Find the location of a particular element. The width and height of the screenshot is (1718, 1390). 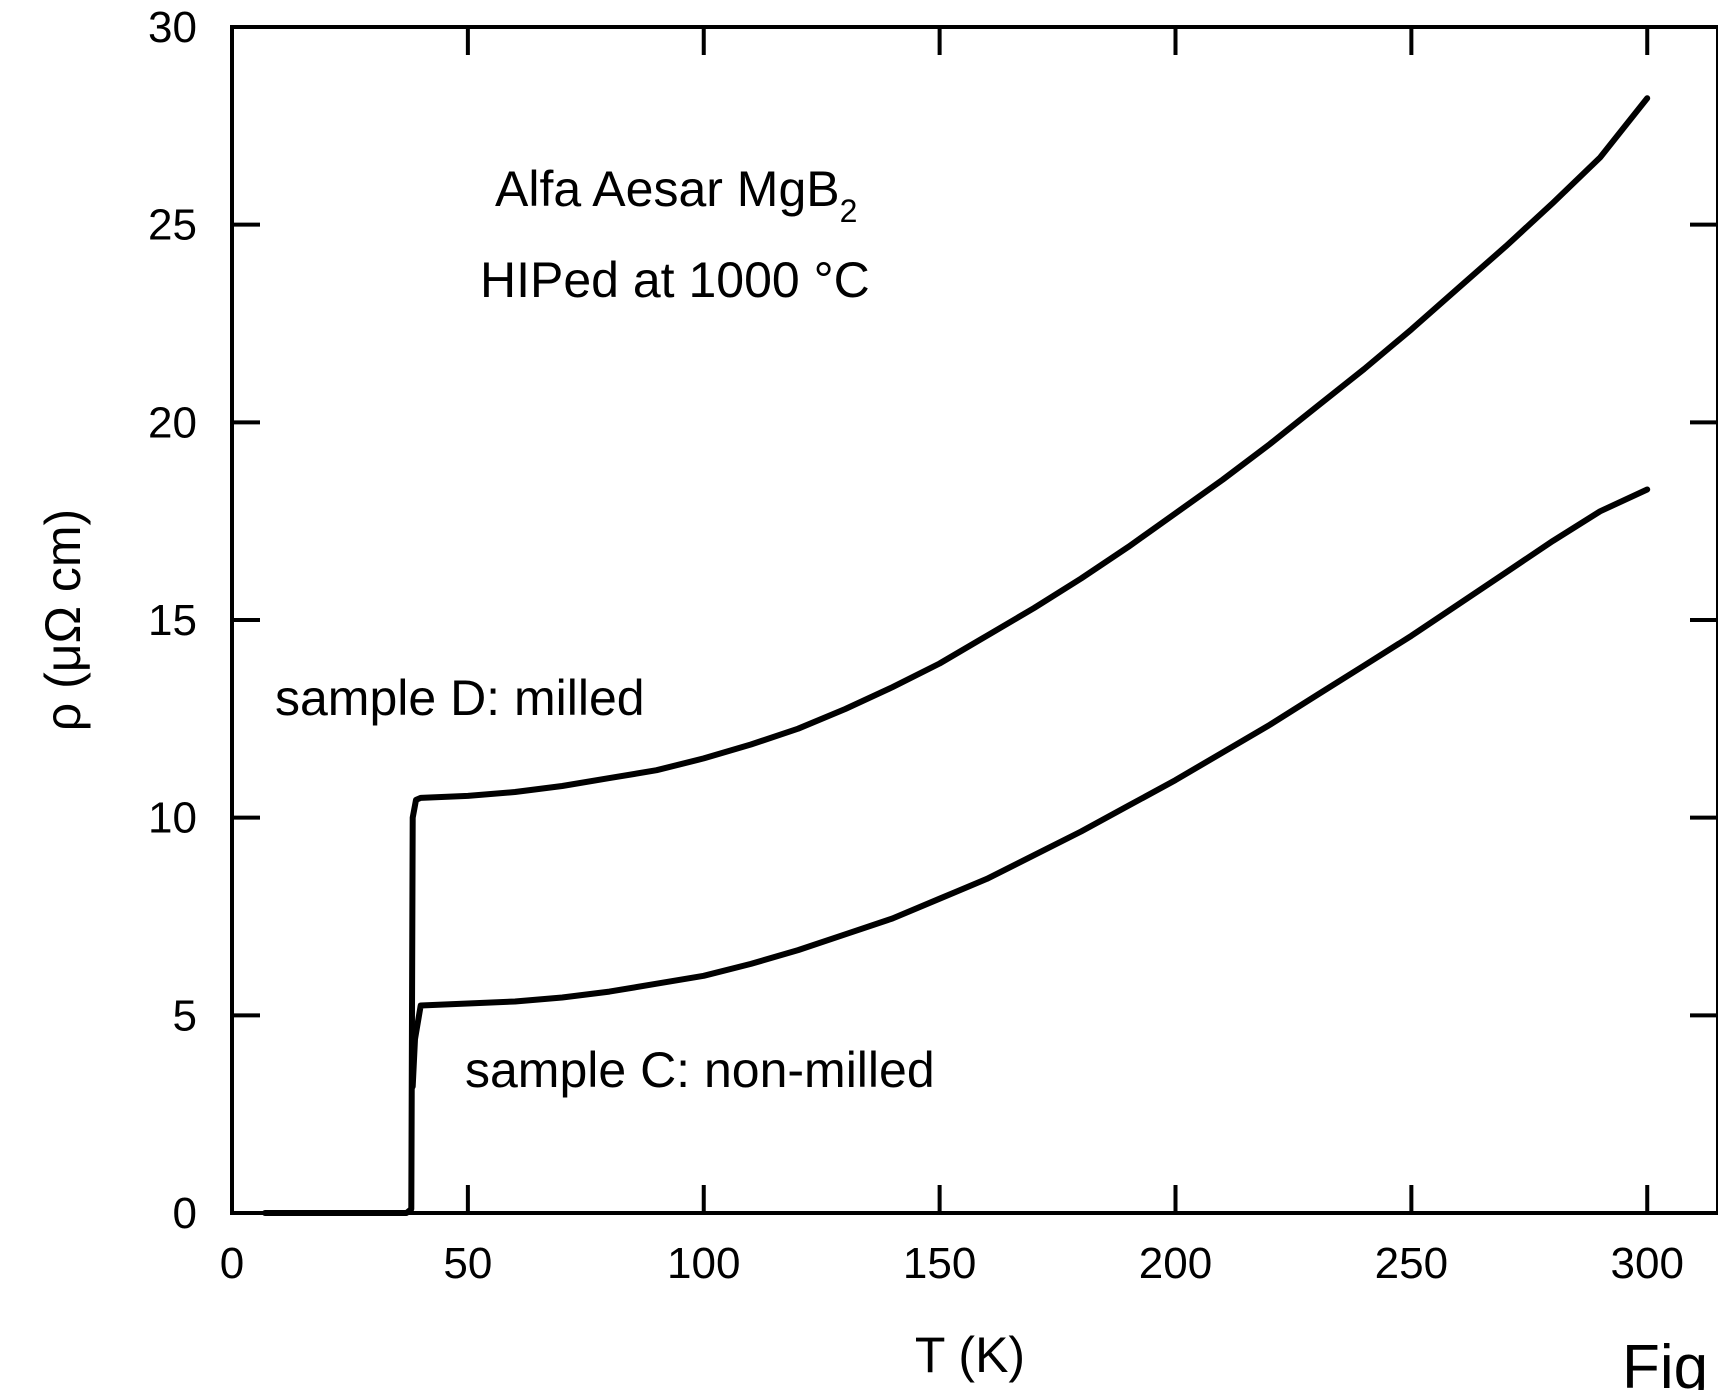

annotation-material-main: Alfa Aesar MgB is located at coordinates (667, 189).